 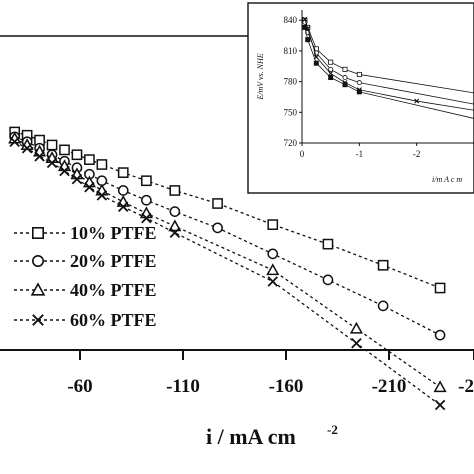 What do you see at coordinates (291, 20) in the screenshot?
I see `inset-y-tick-label: 840` at bounding box center [291, 20].